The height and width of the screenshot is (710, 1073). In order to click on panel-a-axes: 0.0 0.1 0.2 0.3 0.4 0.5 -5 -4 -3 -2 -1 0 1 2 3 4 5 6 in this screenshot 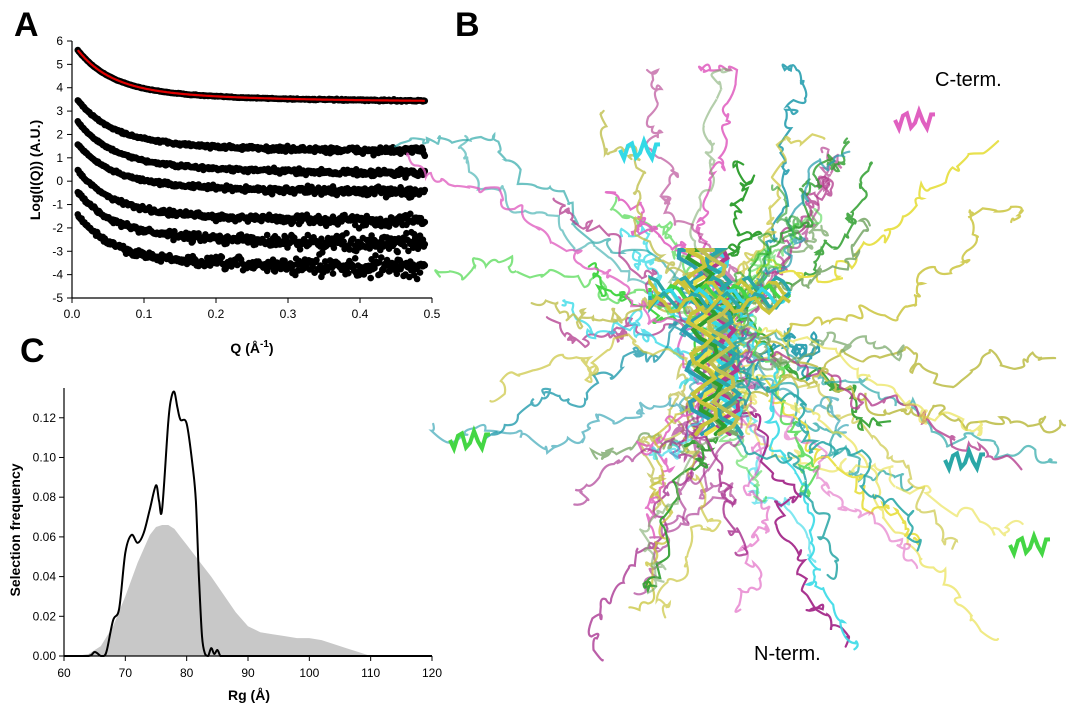, I will do `click(246, 177)`.